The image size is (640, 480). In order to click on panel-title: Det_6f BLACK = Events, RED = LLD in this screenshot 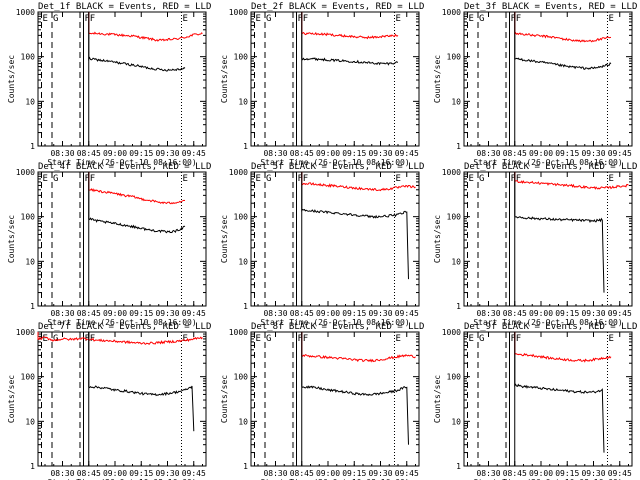, I will do `click(550, 167)`.